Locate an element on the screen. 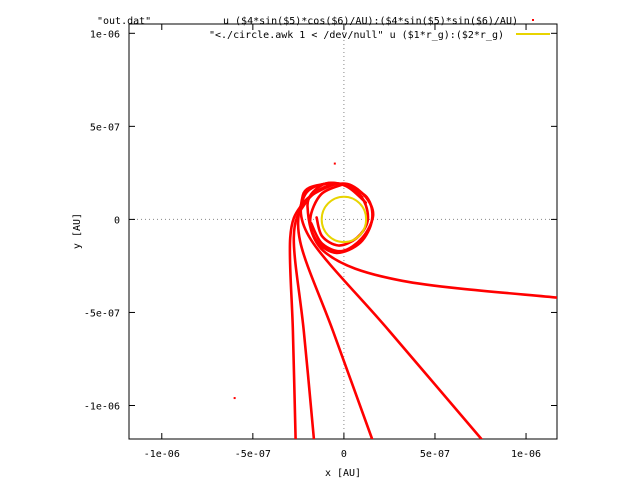  x-tick-label: 1e-06 is located at coordinates (526, 454).